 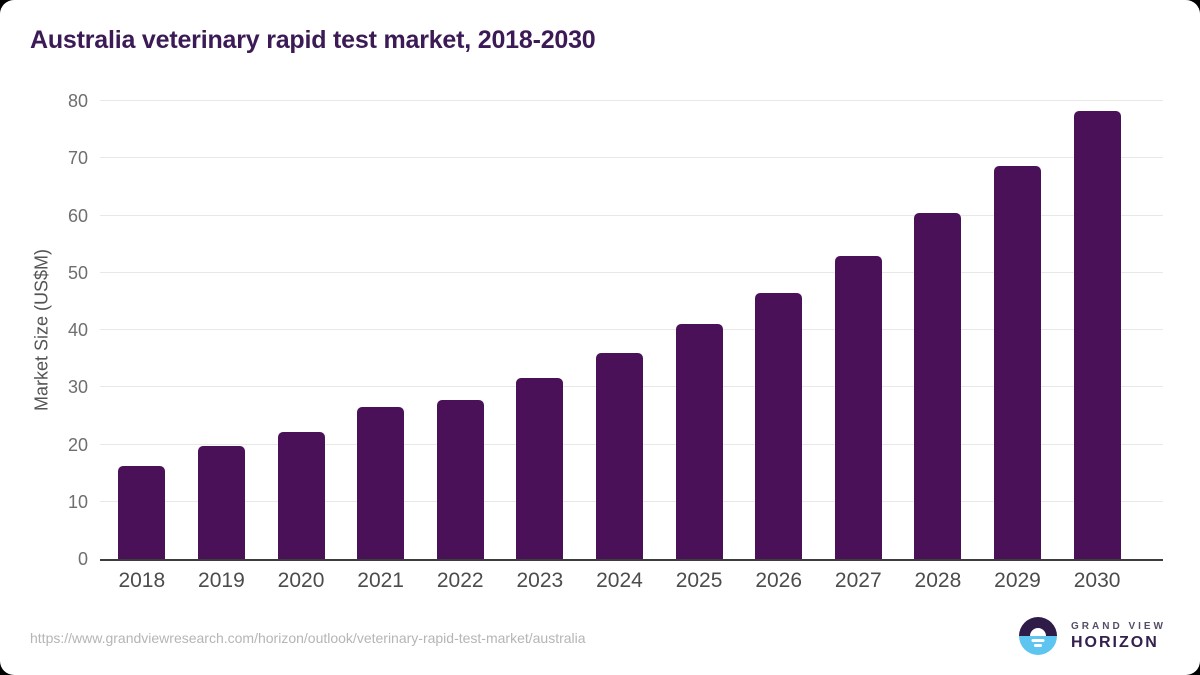 What do you see at coordinates (221, 580) in the screenshot?
I see `x-tick-label-2019: 2019` at bounding box center [221, 580].